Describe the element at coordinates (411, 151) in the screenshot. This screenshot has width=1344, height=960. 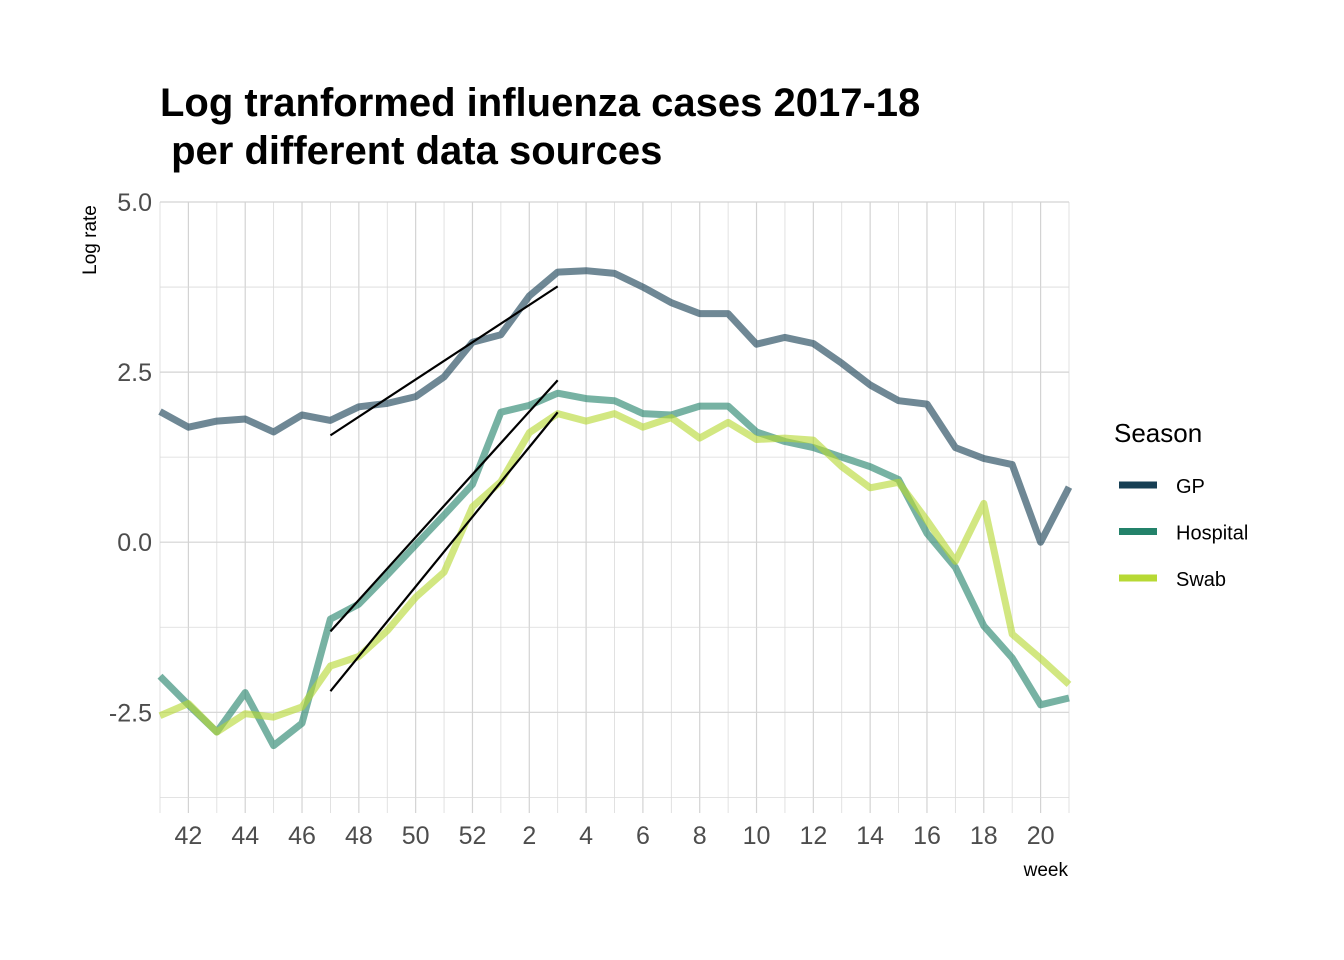
I see `chart-title-line2: per different data sources` at that location.